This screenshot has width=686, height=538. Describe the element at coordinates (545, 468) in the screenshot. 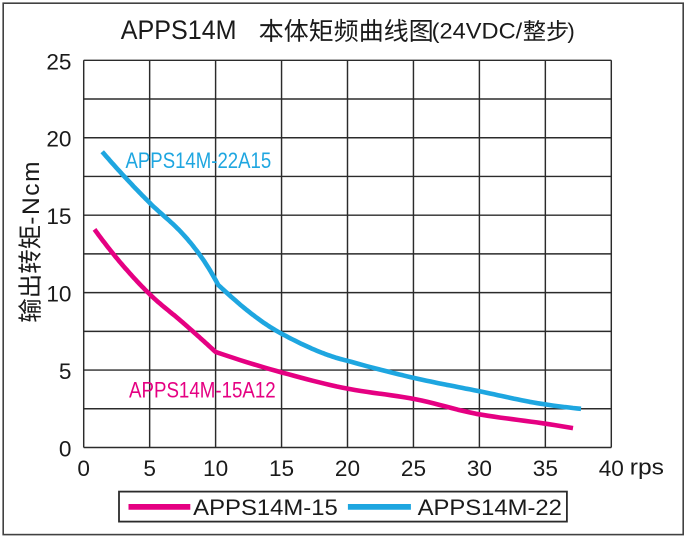

I see `svg-text: 35` at that location.